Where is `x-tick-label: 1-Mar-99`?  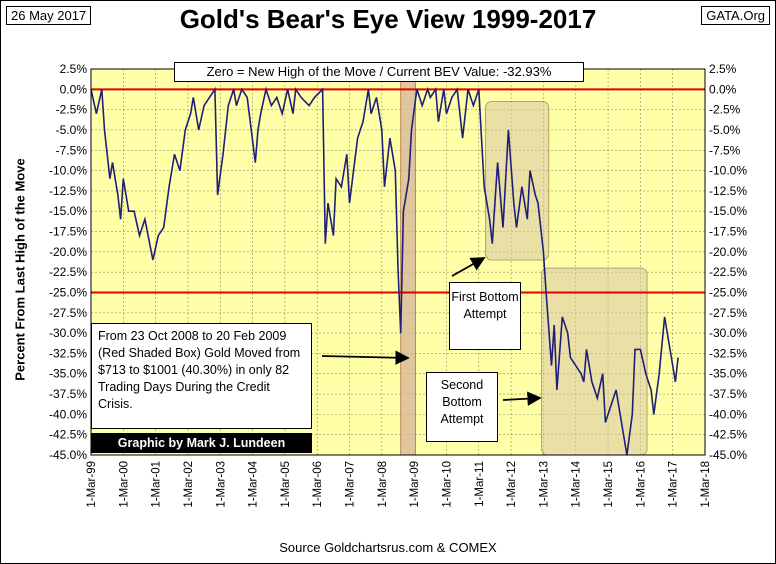
x-tick-label: 1-Mar-99 is located at coordinates (92, 484).